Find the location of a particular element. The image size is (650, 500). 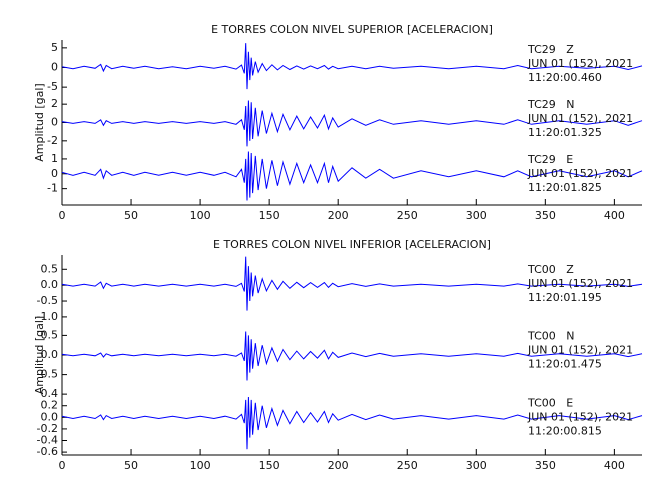

y-tick-label: -1 is located at coordinates (52, 188).